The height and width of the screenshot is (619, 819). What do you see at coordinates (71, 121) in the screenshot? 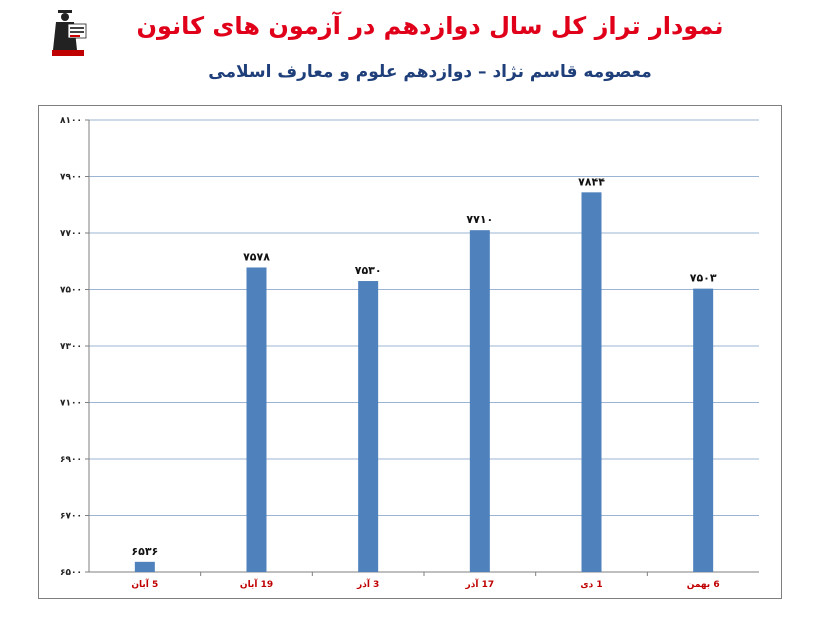
I see `y-tick-label: ۸۱۰۰` at bounding box center [71, 121].